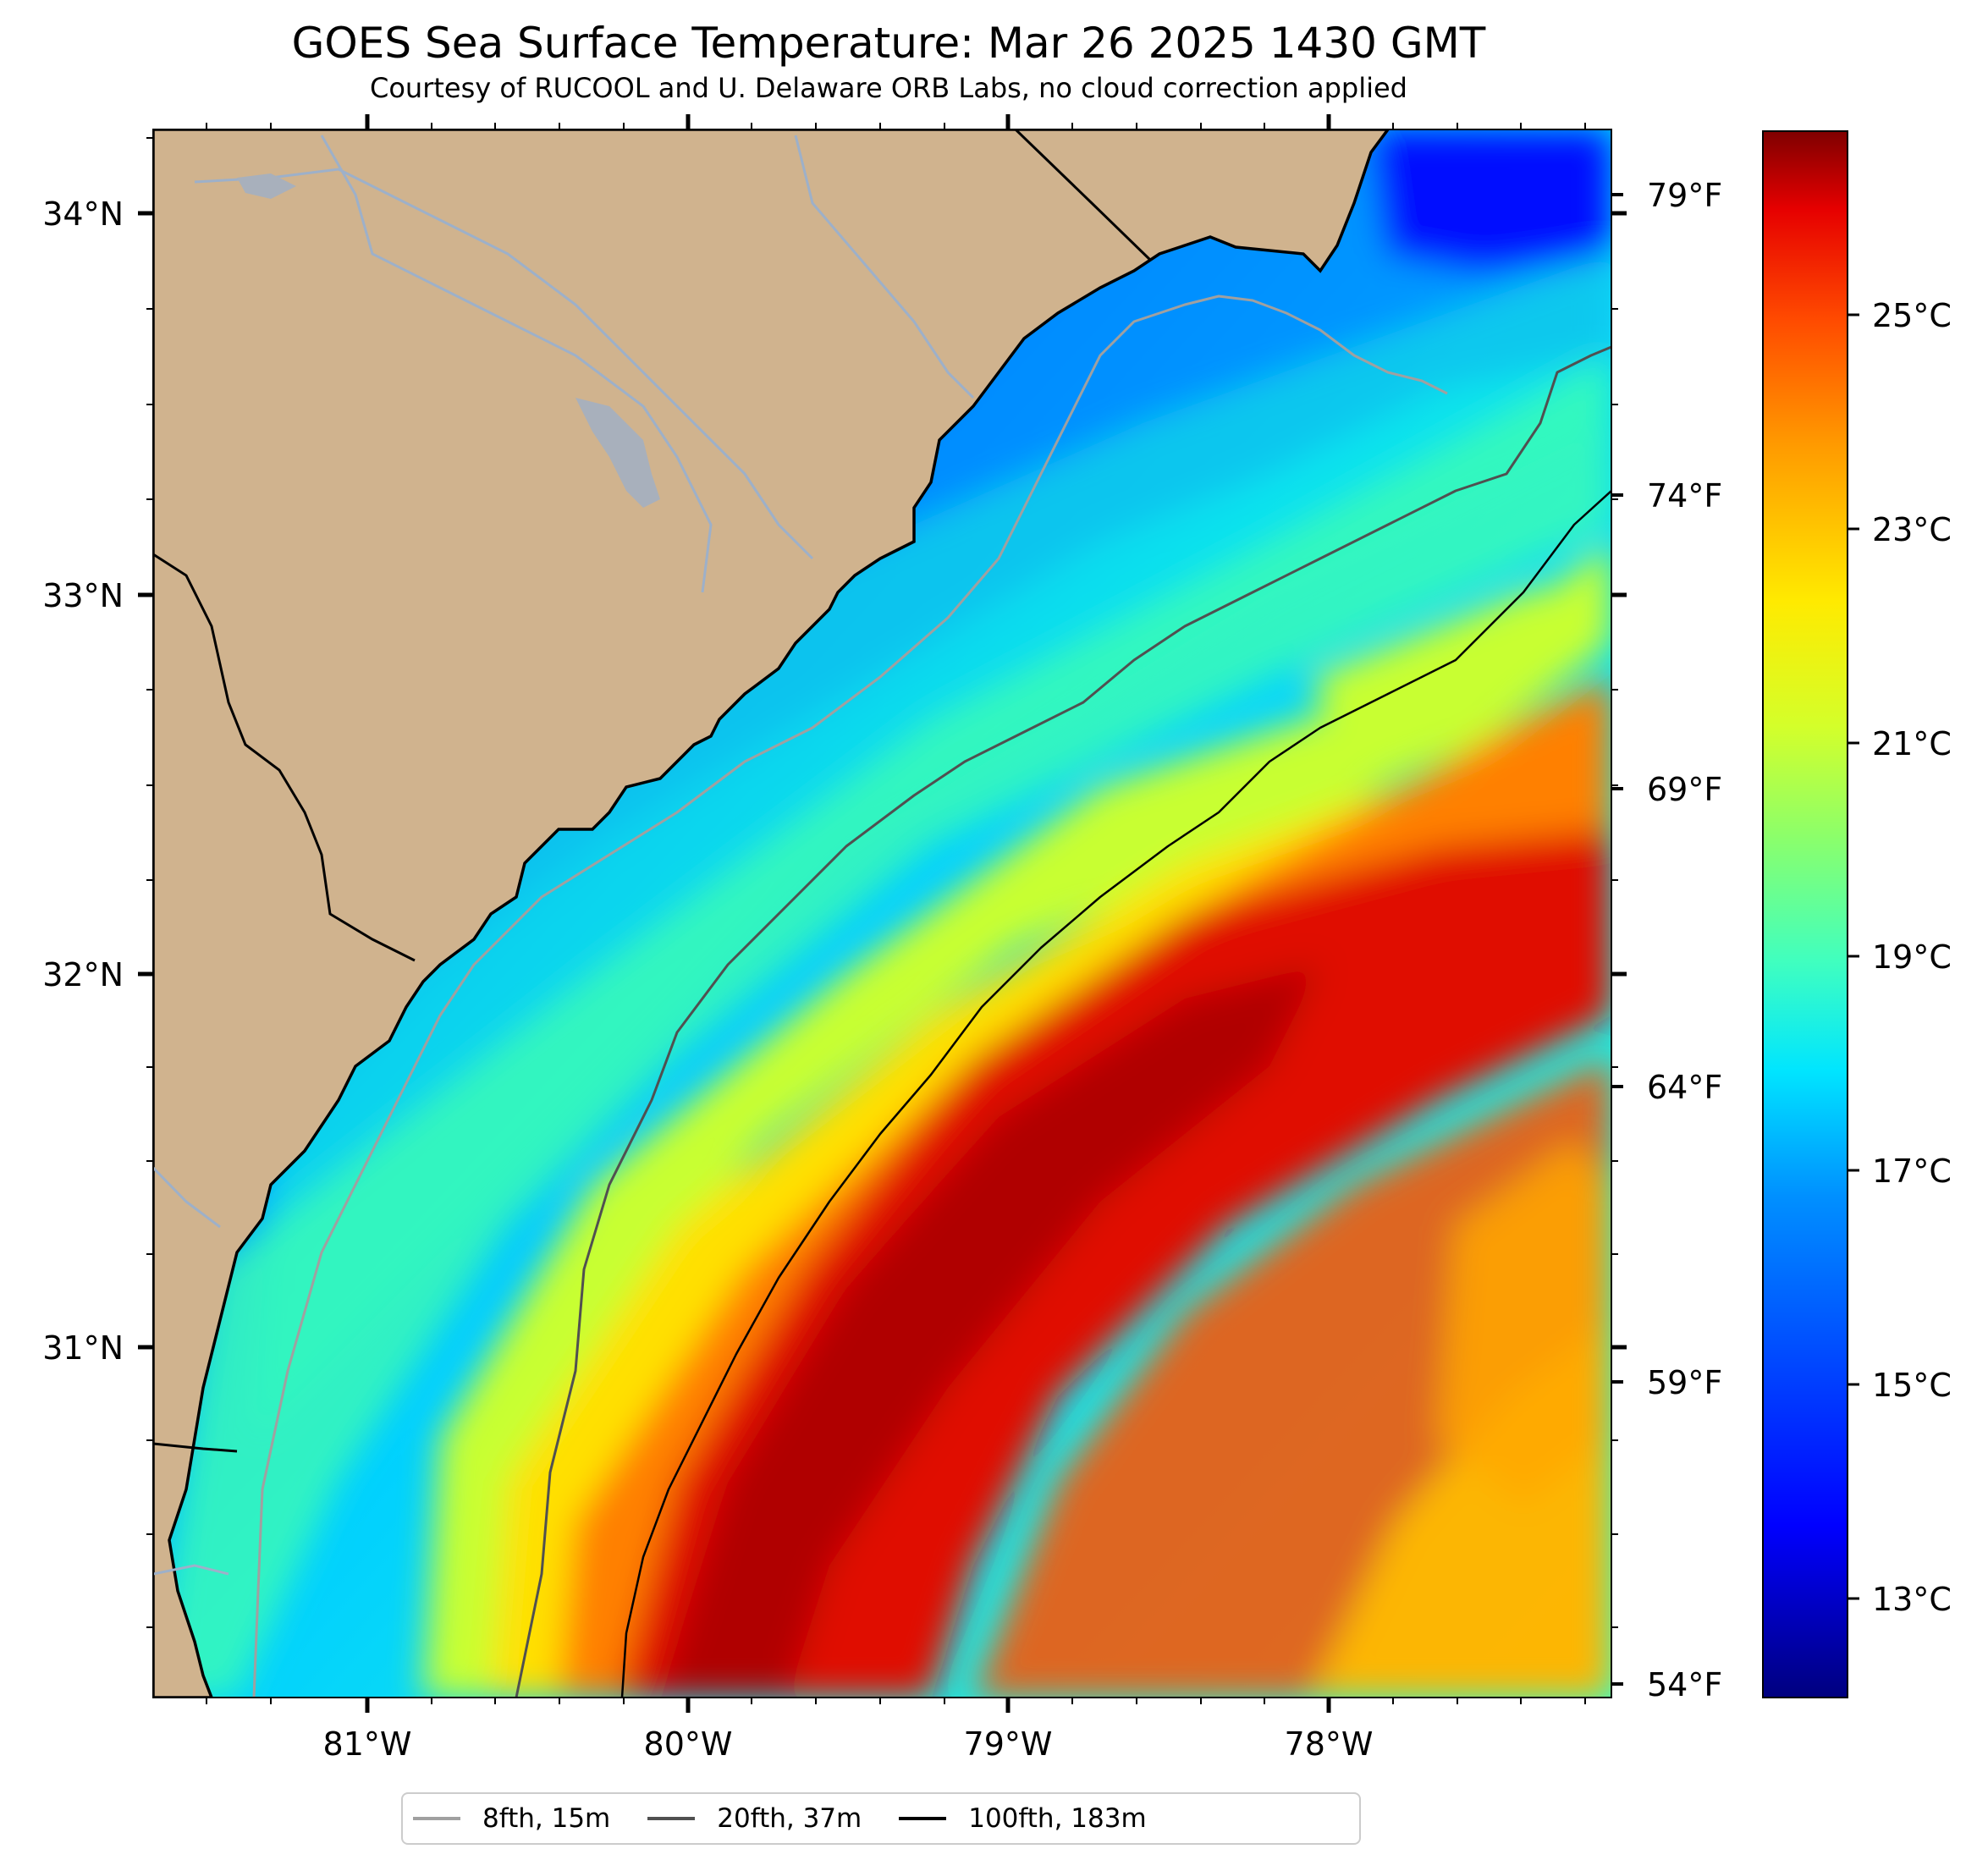 The width and height of the screenshot is (1988, 1871). Describe the element at coordinates (1057, 1819) in the screenshot. I see `legend-label: 100fth, 183m` at that location.